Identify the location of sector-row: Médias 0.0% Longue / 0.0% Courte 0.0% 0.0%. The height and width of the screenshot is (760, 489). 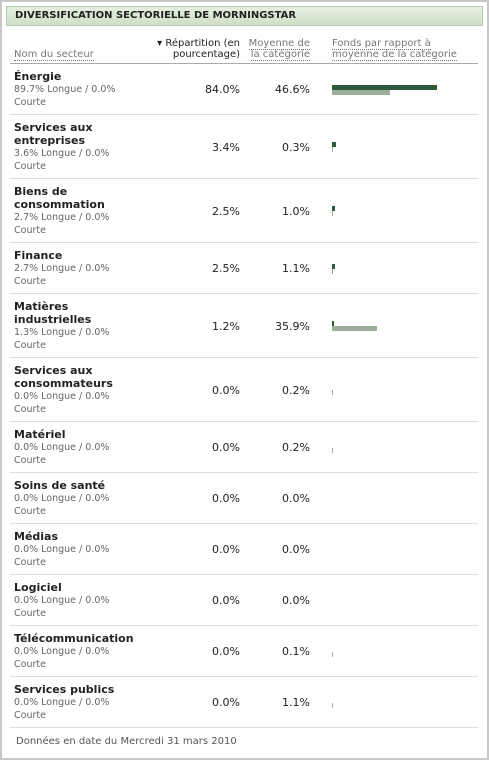
(244, 549).